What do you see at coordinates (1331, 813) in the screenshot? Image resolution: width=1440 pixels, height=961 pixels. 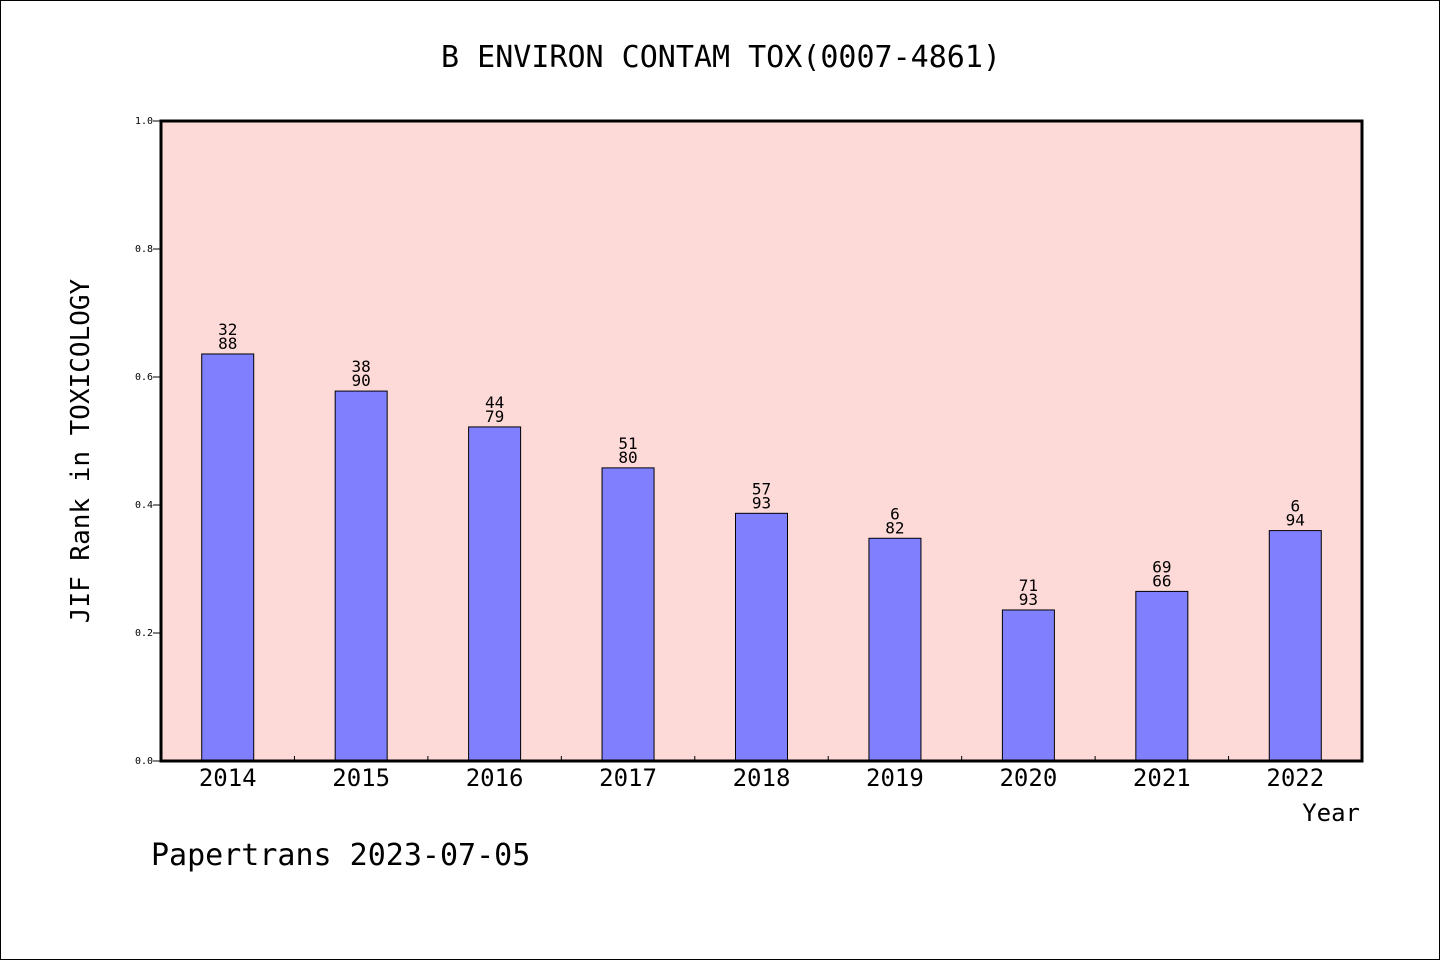 I see `x-axis-label: Year` at bounding box center [1331, 813].